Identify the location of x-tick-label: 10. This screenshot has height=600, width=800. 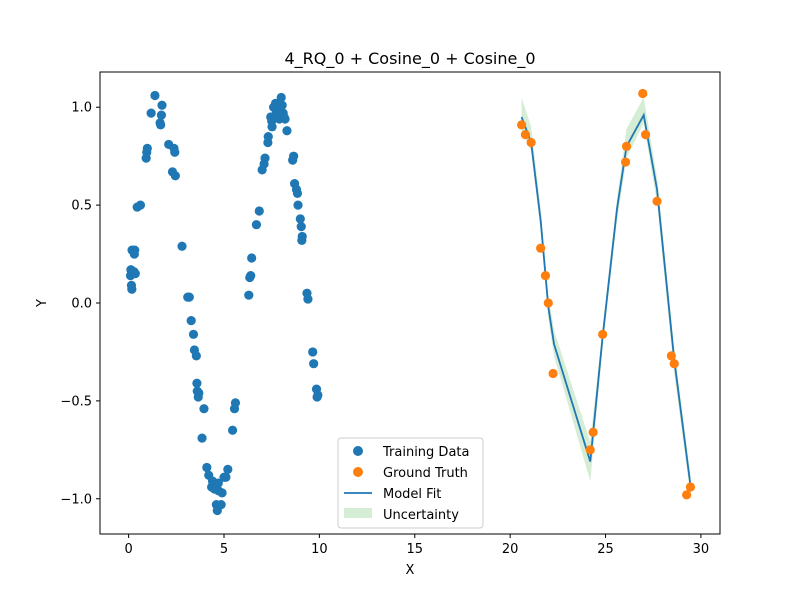
(319, 549).